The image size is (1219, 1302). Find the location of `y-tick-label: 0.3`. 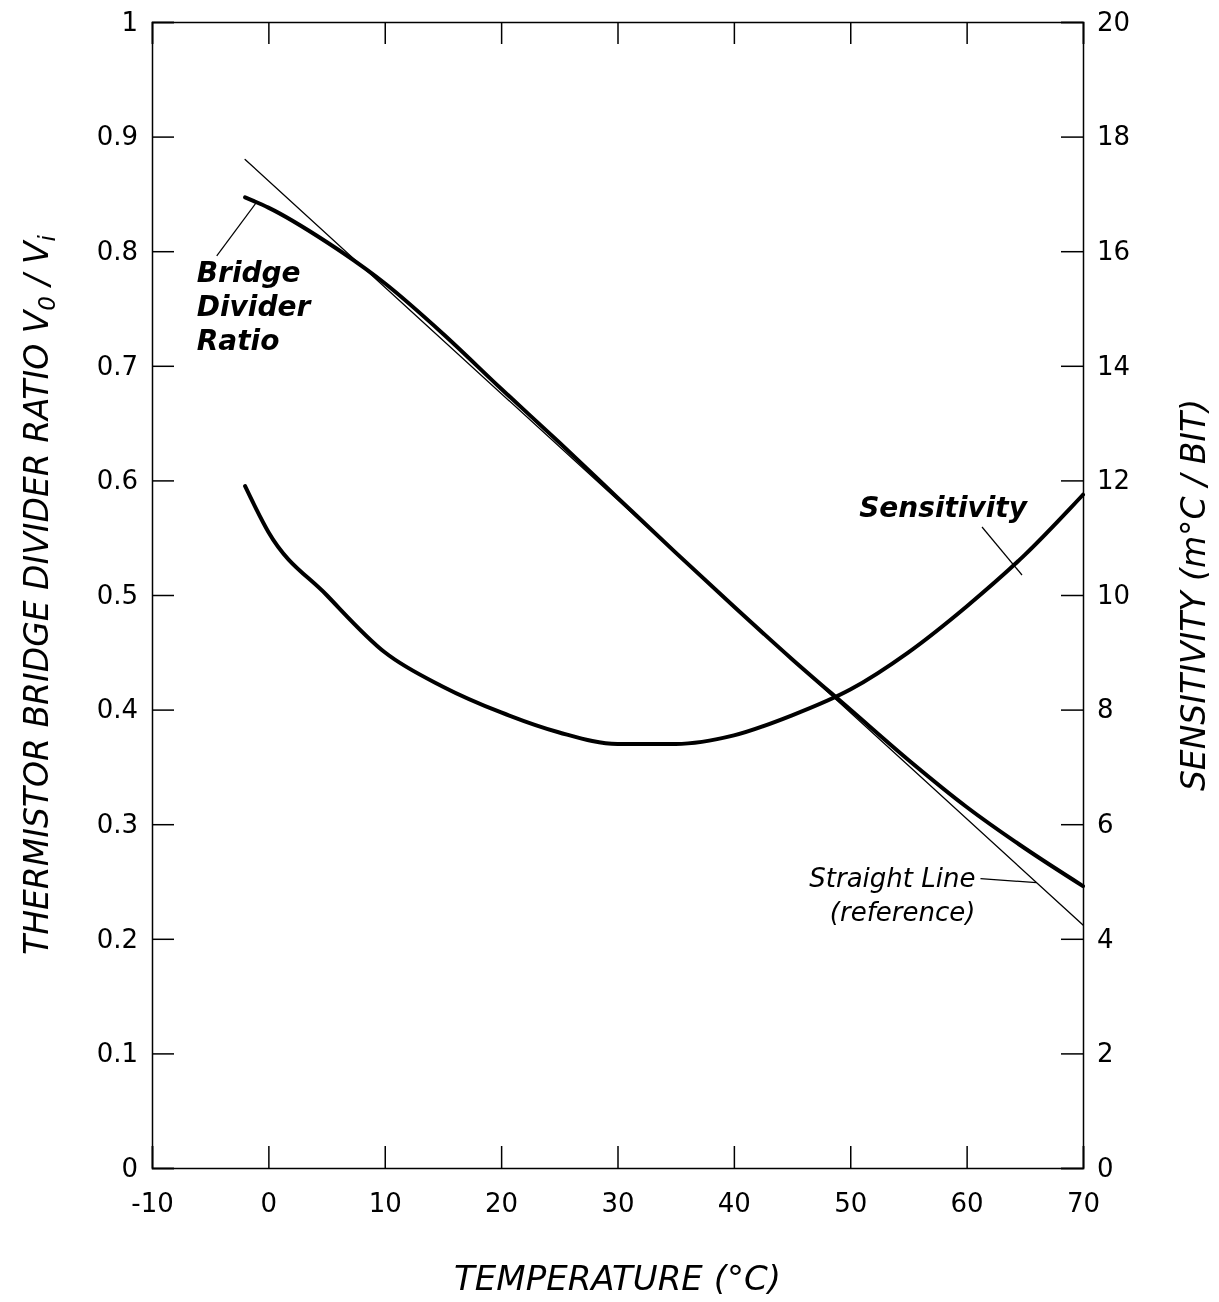

y-tick-label: 0.3 is located at coordinates (117, 824).